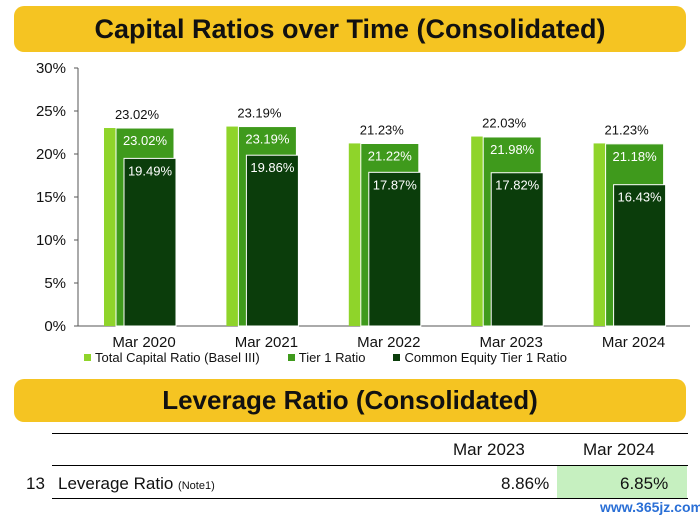 The height and width of the screenshot is (519, 700). I want to click on data-label-total-capital: 23.02%, so click(137, 114).